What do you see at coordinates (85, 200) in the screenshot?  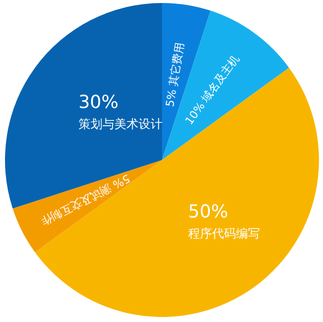 I see `slice-label: 5% 测试及交互制作` at bounding box center [85, 200].